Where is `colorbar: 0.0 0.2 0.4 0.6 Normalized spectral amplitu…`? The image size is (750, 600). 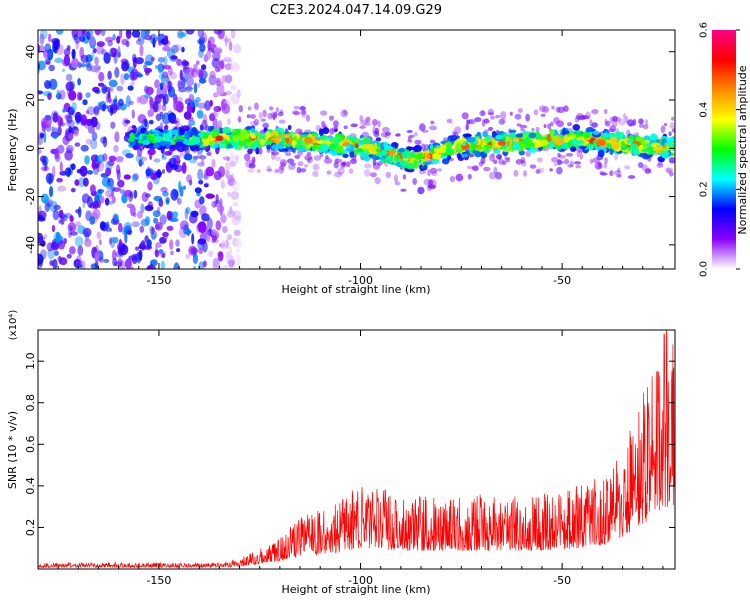
colorbar: 0.0 0.2 0.4 0.6 Normalized spectral amplitu… is located at coordinates (724, 149).